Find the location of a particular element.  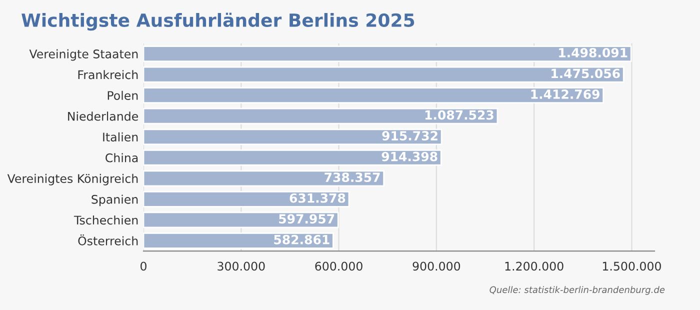

y-tick-label: Frankreich is located at coordinates (108, 75).